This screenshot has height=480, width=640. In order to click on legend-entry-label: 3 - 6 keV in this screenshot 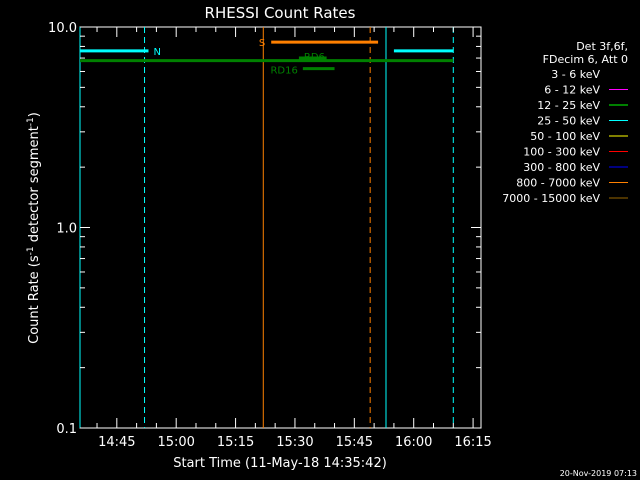, I will do `click(575, 74)`.